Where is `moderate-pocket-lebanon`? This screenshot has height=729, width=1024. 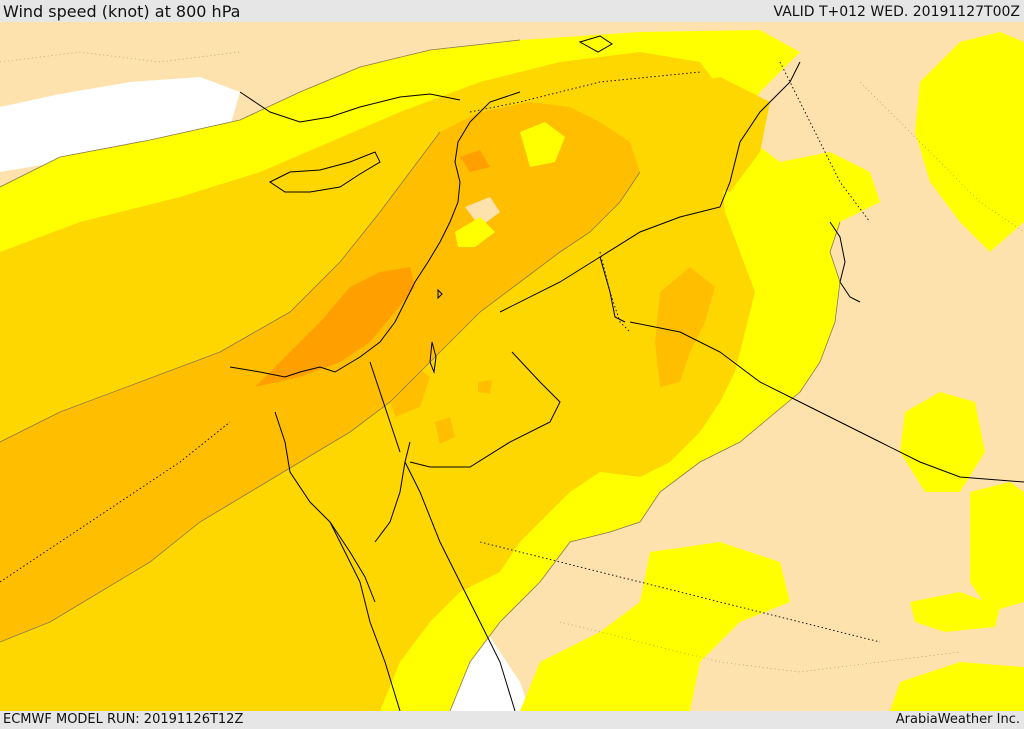 moderate-pocket-lebanon is located at coordinates (475, 232).